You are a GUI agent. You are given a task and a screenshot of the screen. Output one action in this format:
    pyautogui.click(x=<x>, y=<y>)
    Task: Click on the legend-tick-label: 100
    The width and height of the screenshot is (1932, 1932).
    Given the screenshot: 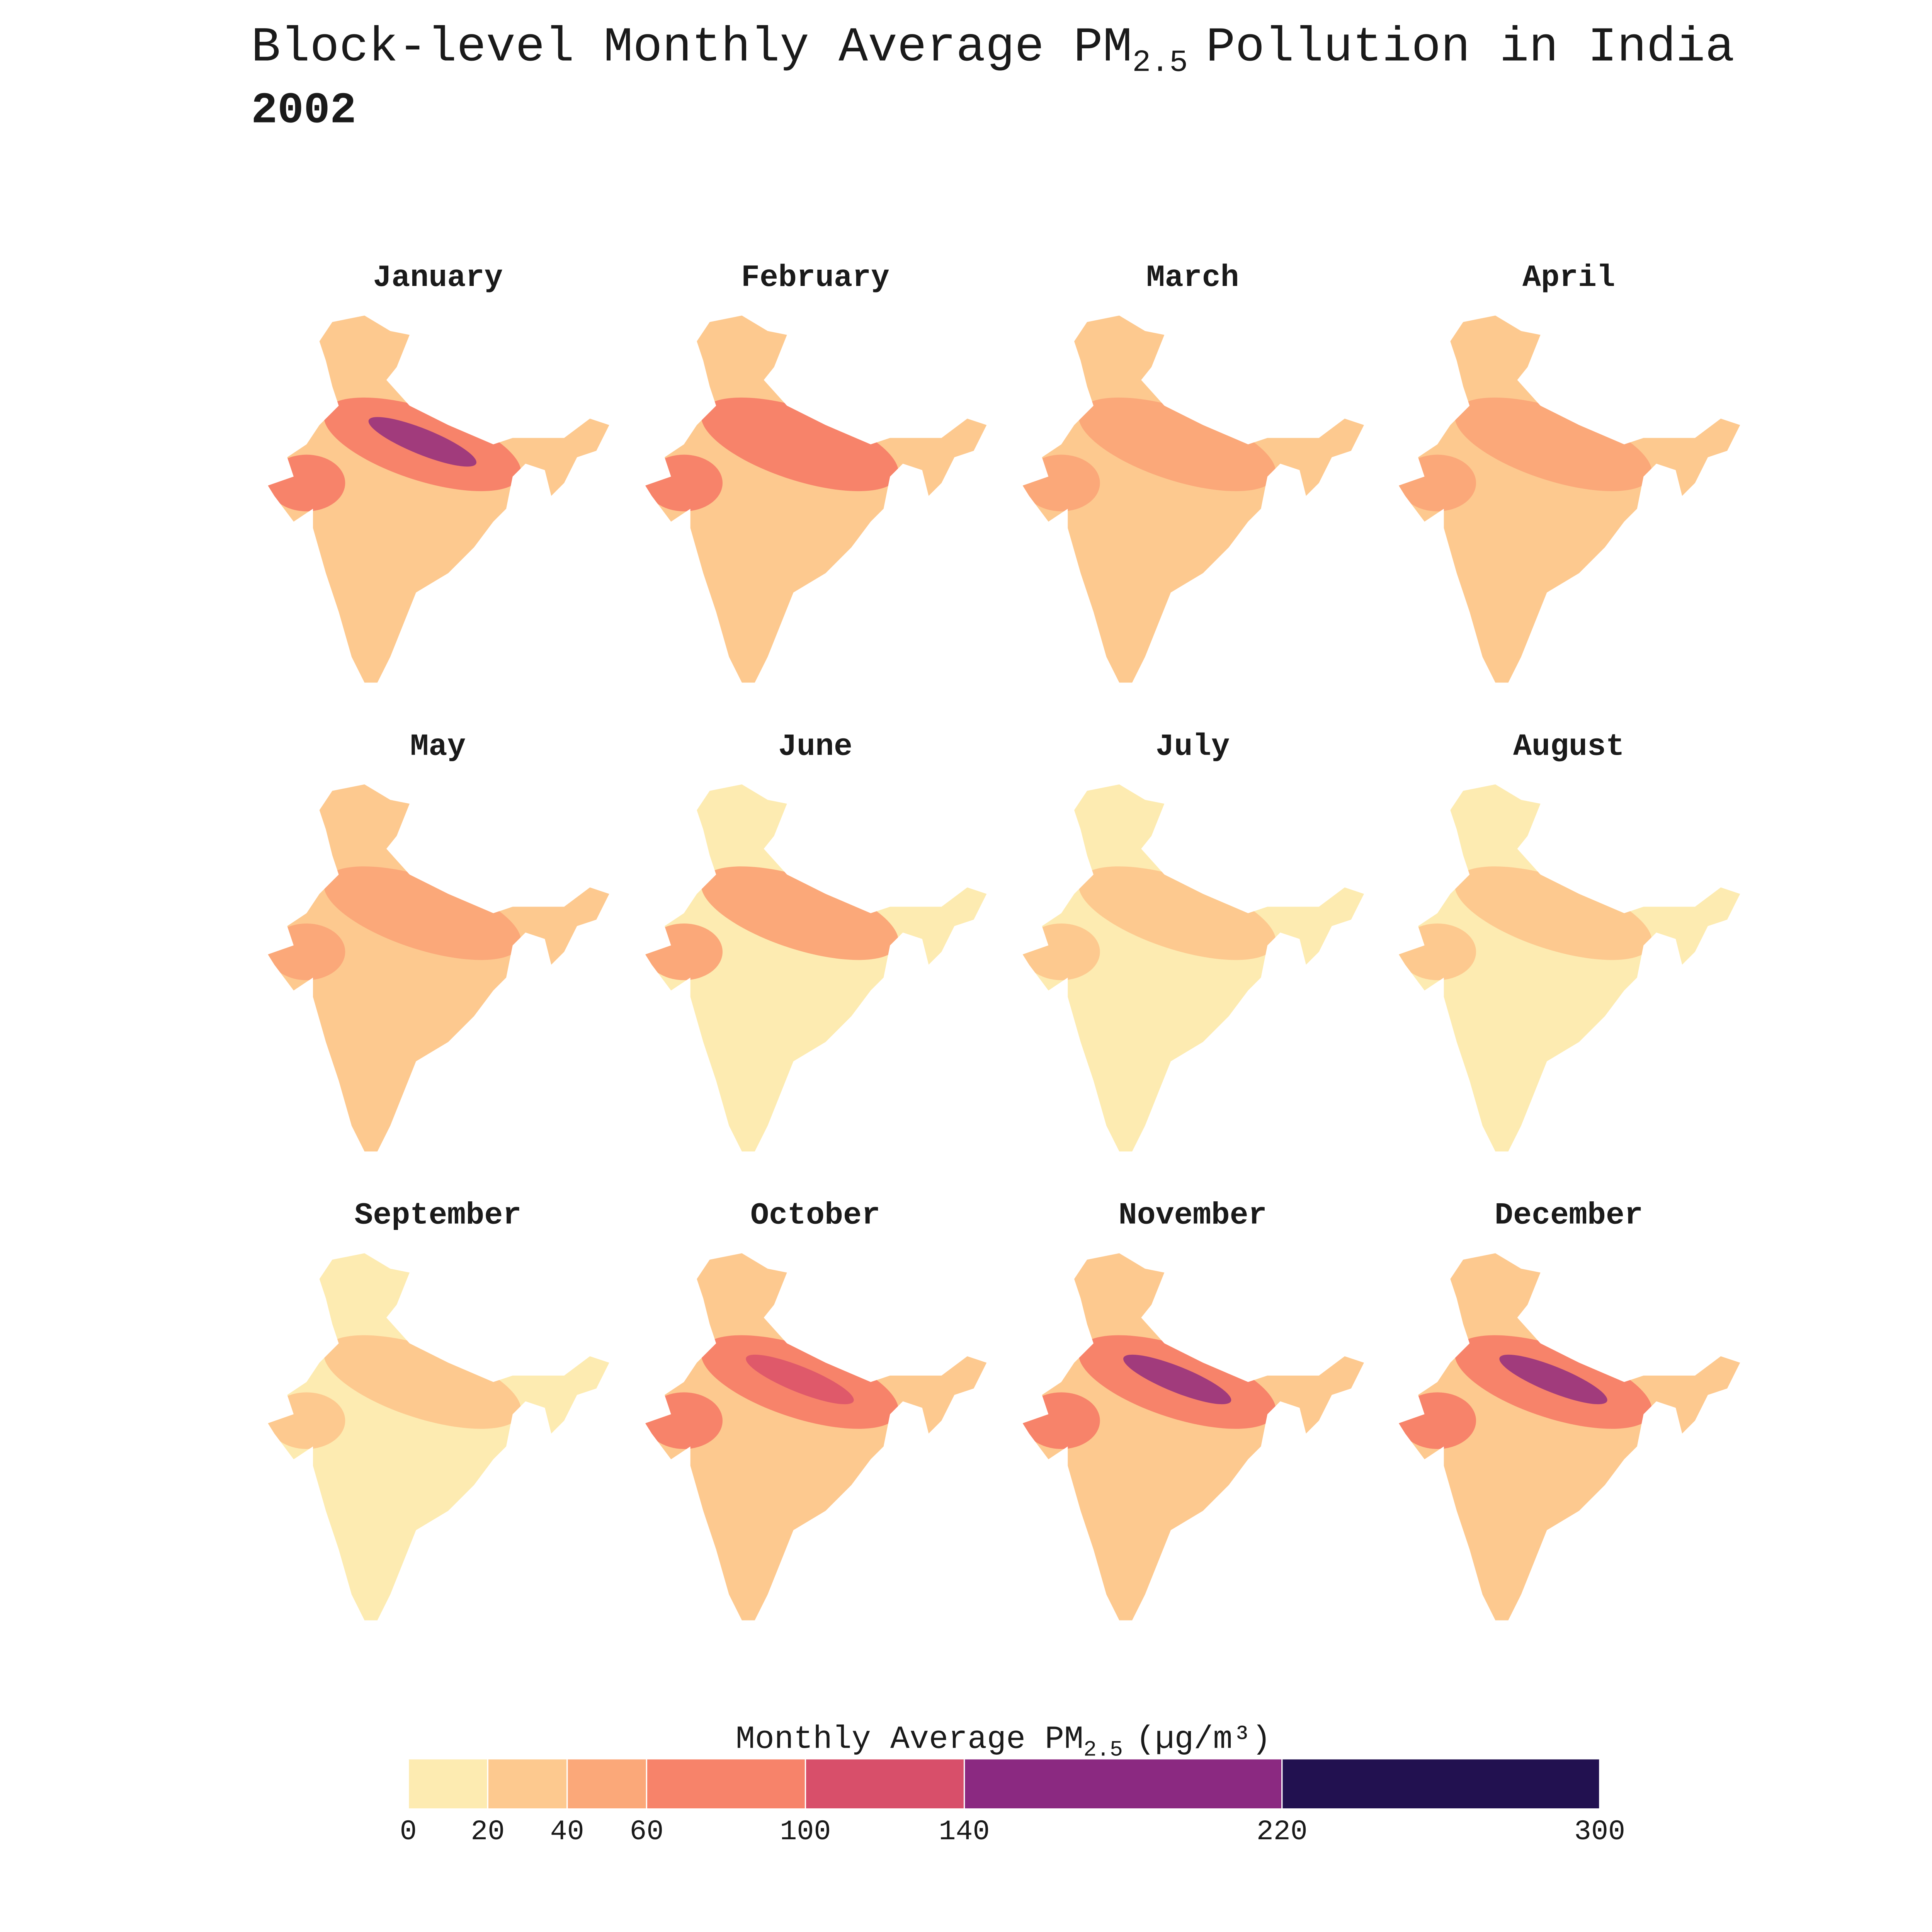 What is the action you would take?
    pyautogui.click(x=806, y=1832)
    